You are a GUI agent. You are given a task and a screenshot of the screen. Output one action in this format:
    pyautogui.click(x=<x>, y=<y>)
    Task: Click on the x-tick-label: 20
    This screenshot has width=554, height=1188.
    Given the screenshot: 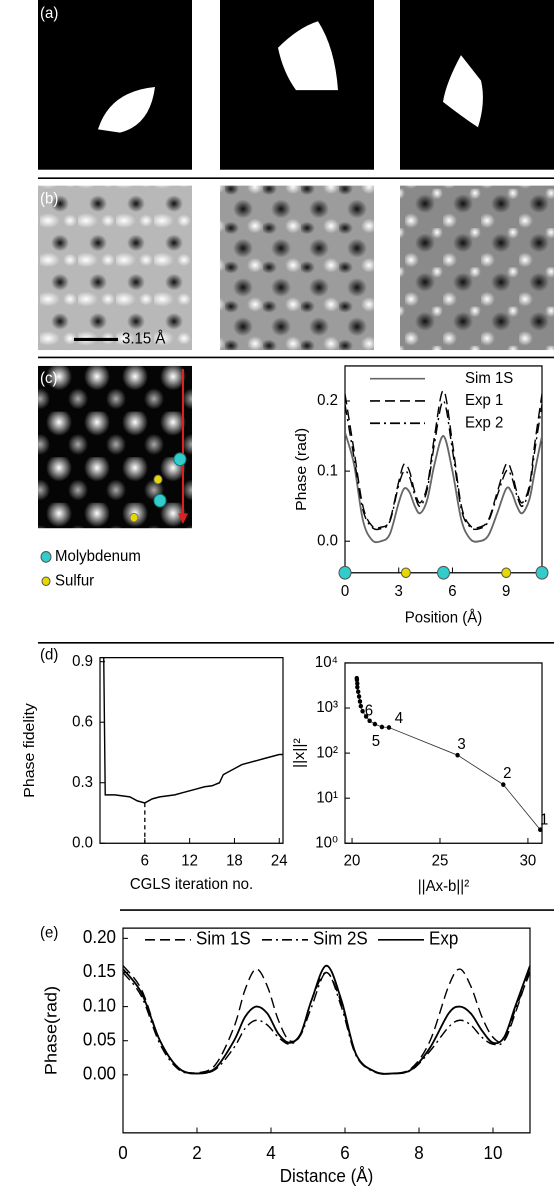 What is the action you would take?
    pyautogui.click(x=352, y=860)
    